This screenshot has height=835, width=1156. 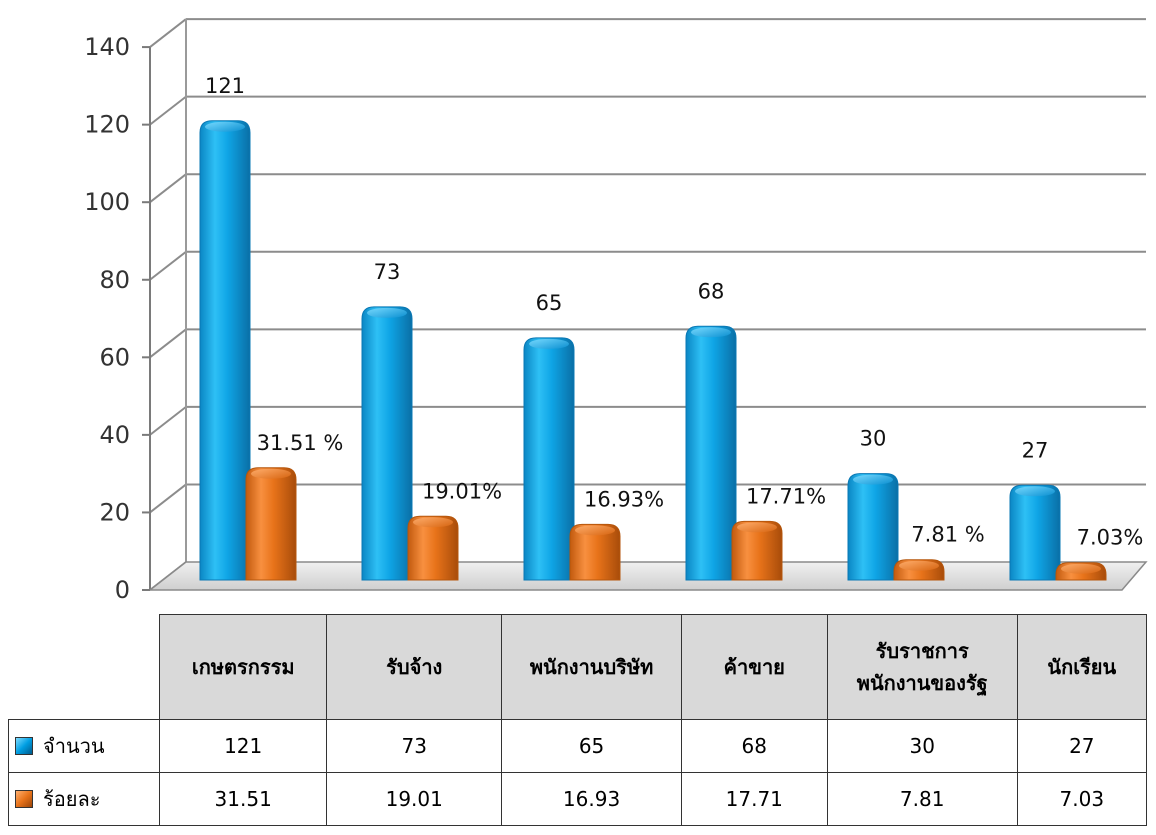 I want to click on table-category: เกษตรกรรม, so click(x=243, y=667).